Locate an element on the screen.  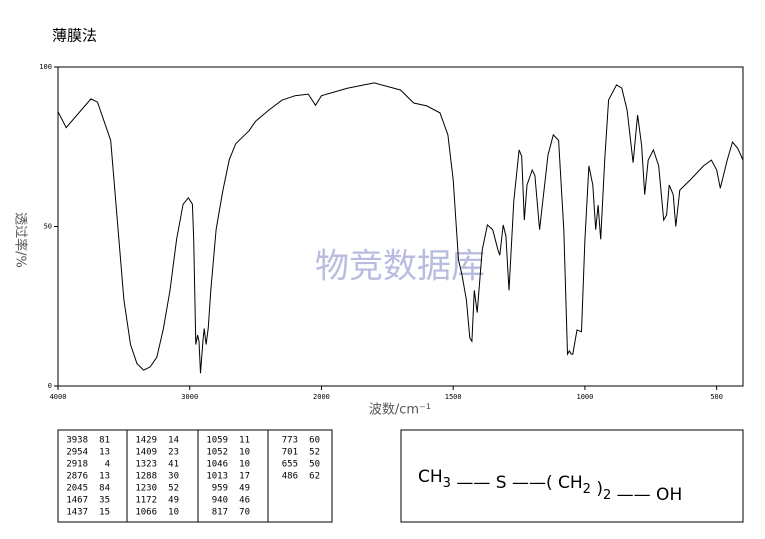
peak-transmittance: 50 is located at coordinates (314, 465).